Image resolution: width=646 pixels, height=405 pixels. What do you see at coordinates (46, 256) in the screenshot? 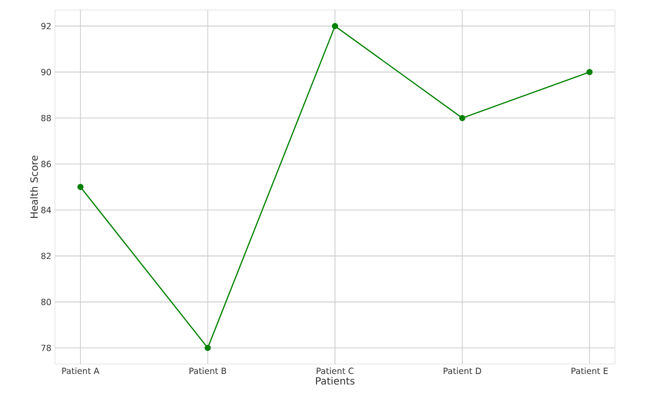
I see `y-tick-label: 82` at bounding box center [46, 256].